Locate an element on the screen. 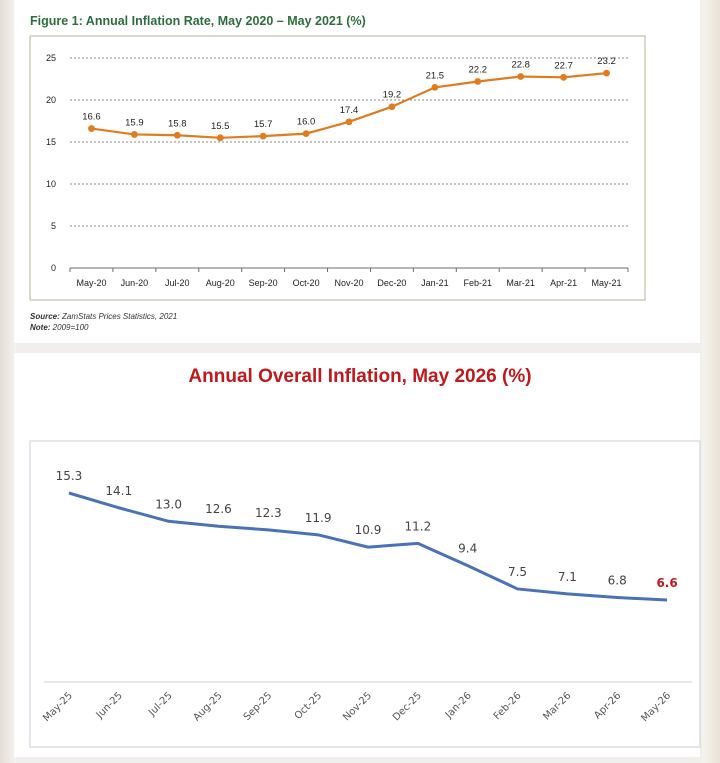 The height and width of the screenshot is (763, 720). figure2-data-label: 6.6 is located at coordinates (666, 583).